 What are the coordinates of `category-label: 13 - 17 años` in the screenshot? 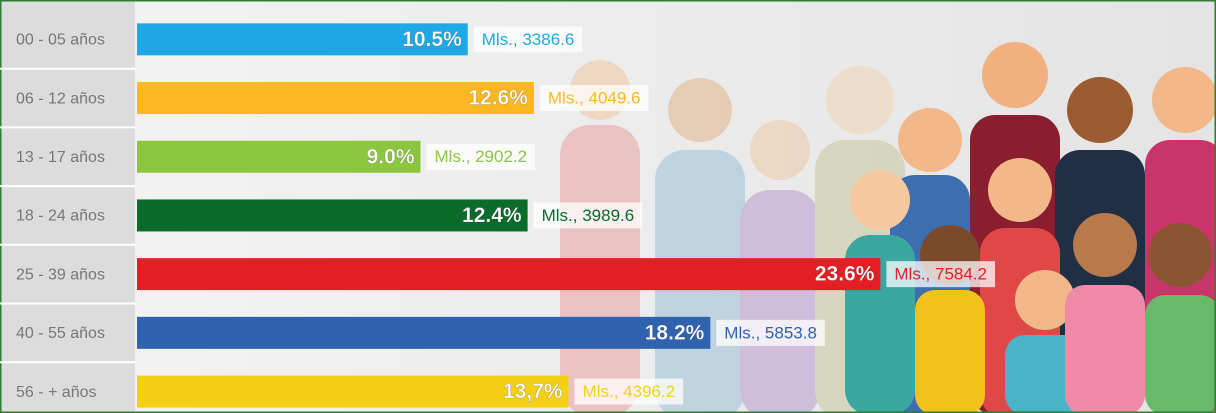 It's located at (60, 157).